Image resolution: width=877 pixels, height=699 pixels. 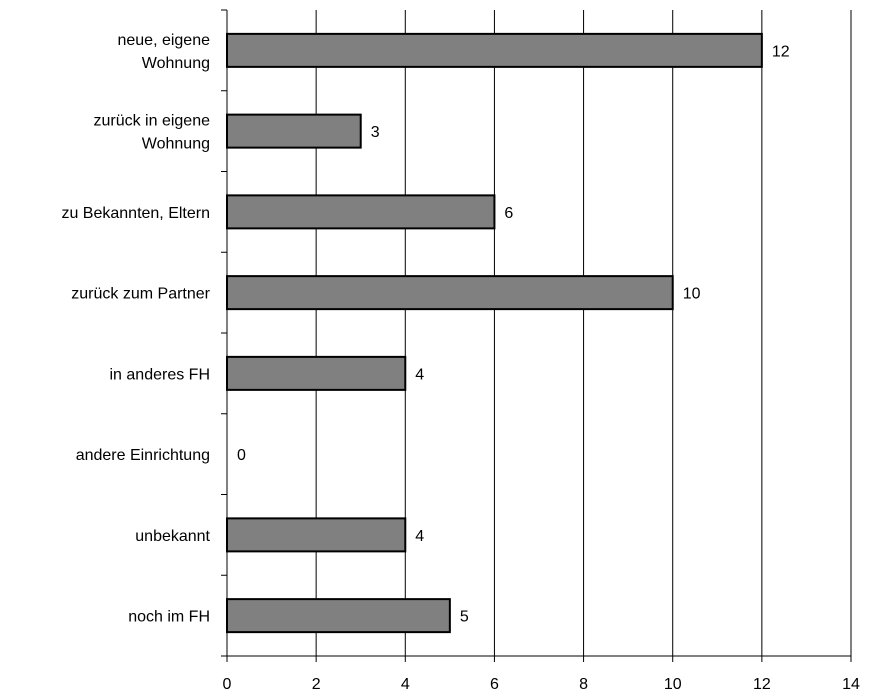 I want to click on category-label-5: andere Einrichtung, so click(x=143, y=455).